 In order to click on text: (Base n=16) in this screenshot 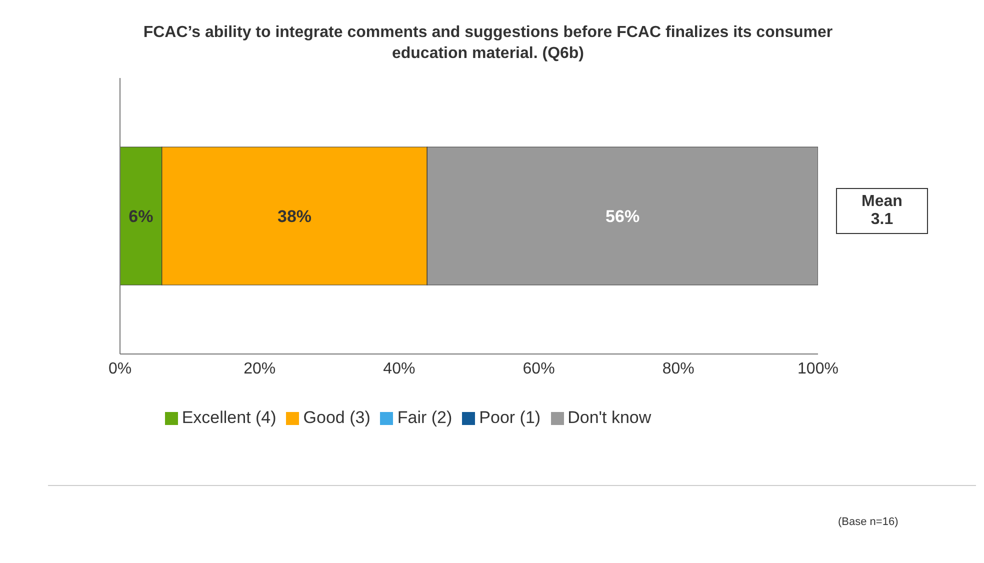, I will do `click(868, 522)`.